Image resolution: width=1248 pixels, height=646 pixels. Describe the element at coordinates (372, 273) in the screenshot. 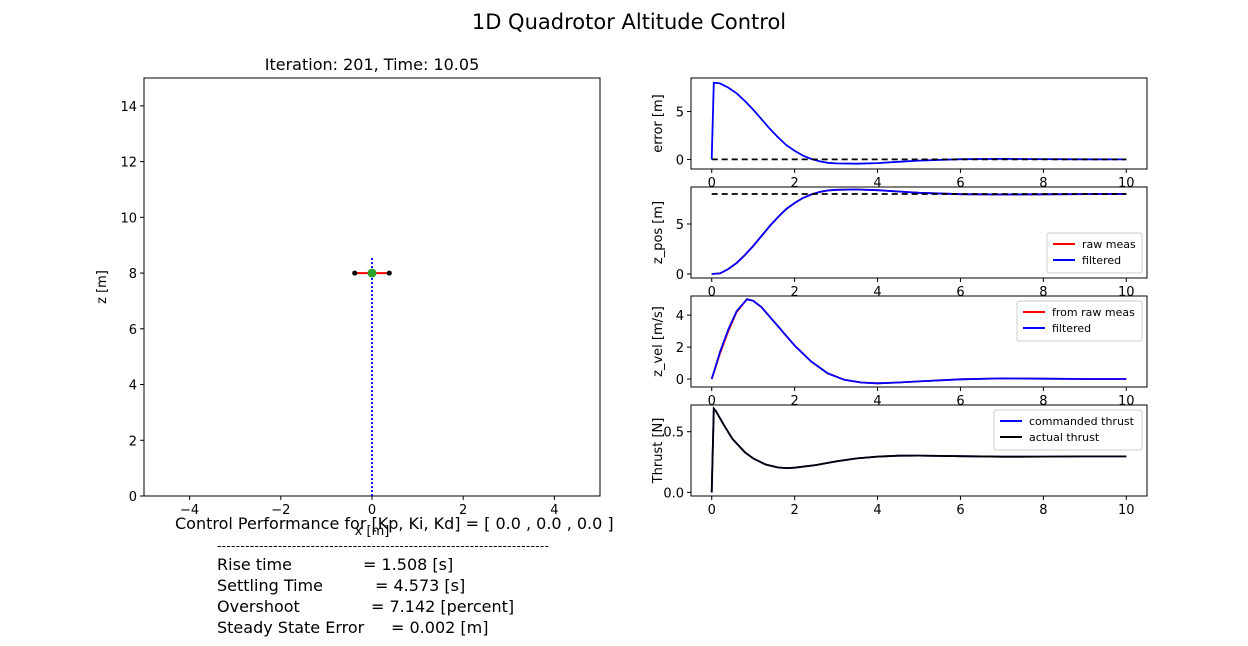

I see `quadrotor-body` at that location.